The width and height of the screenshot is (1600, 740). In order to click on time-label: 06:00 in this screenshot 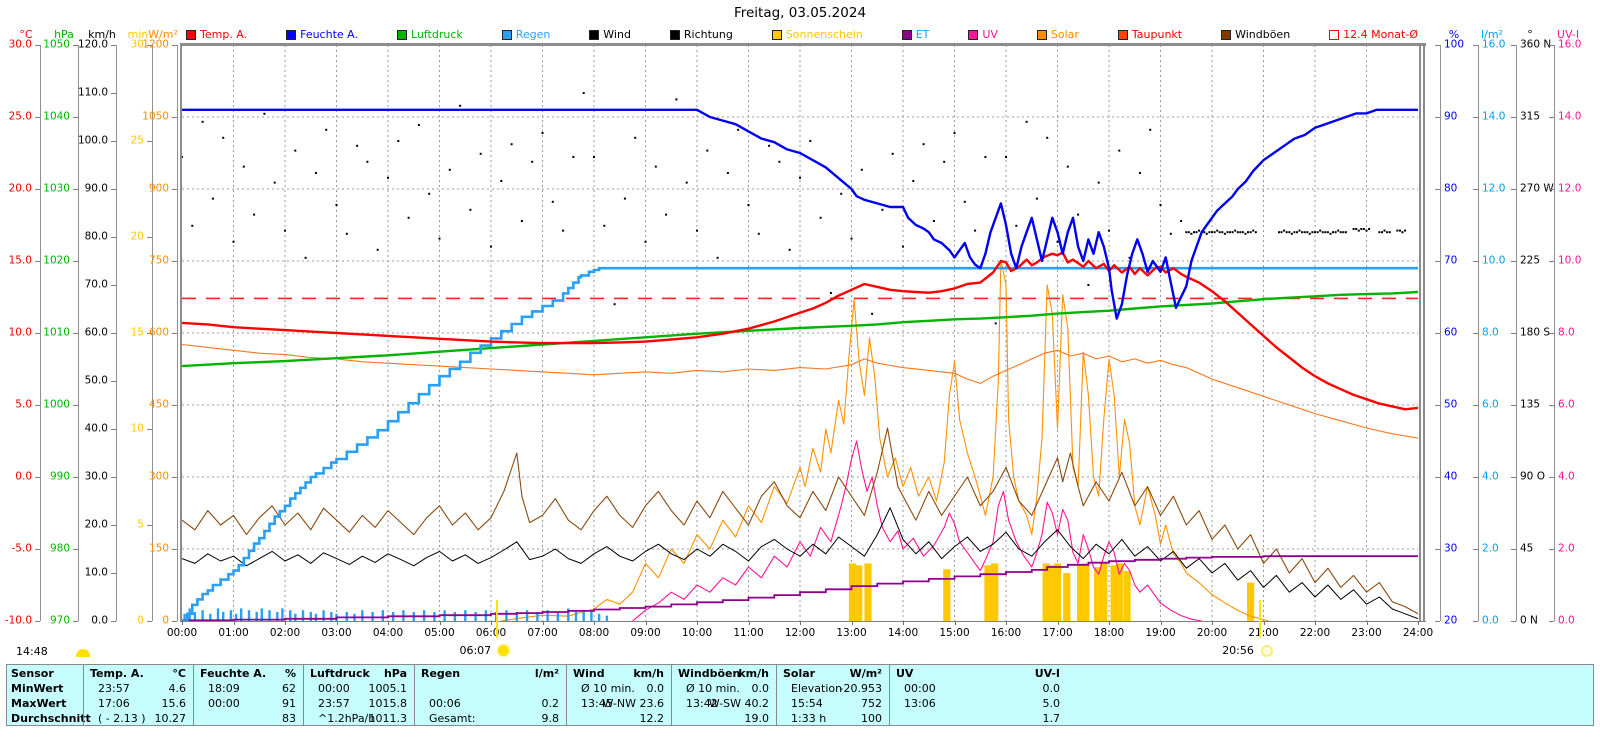, I will do `click(491, 633)`.